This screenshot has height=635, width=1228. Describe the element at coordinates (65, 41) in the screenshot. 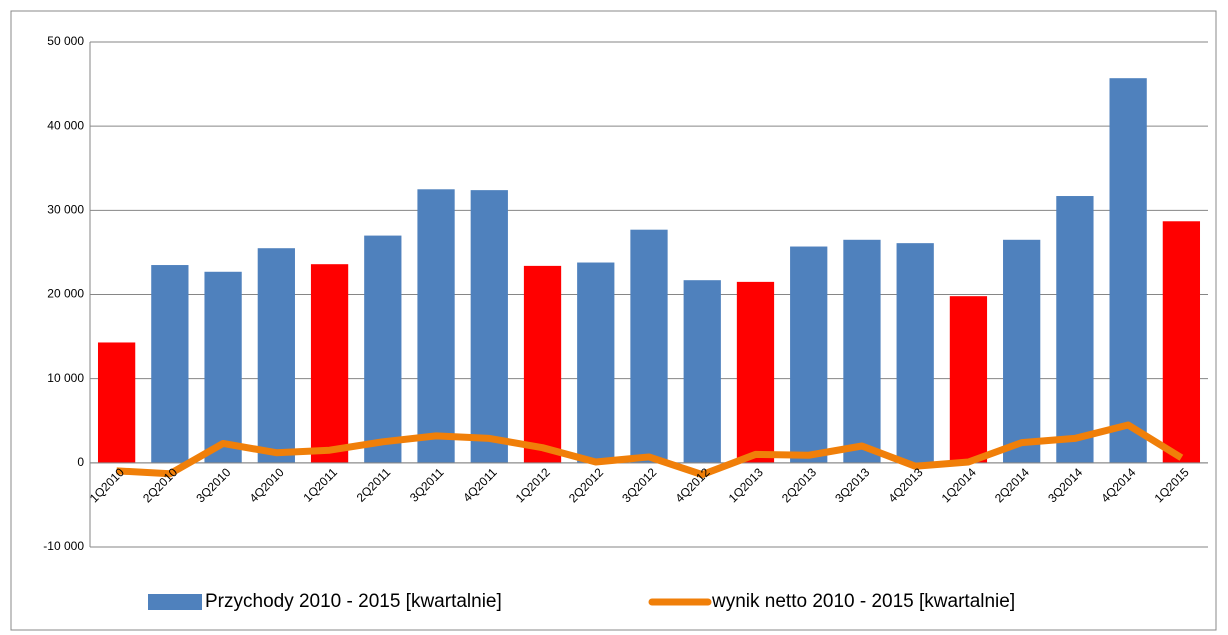

I see `y-tick-label: 50 000` at that location.